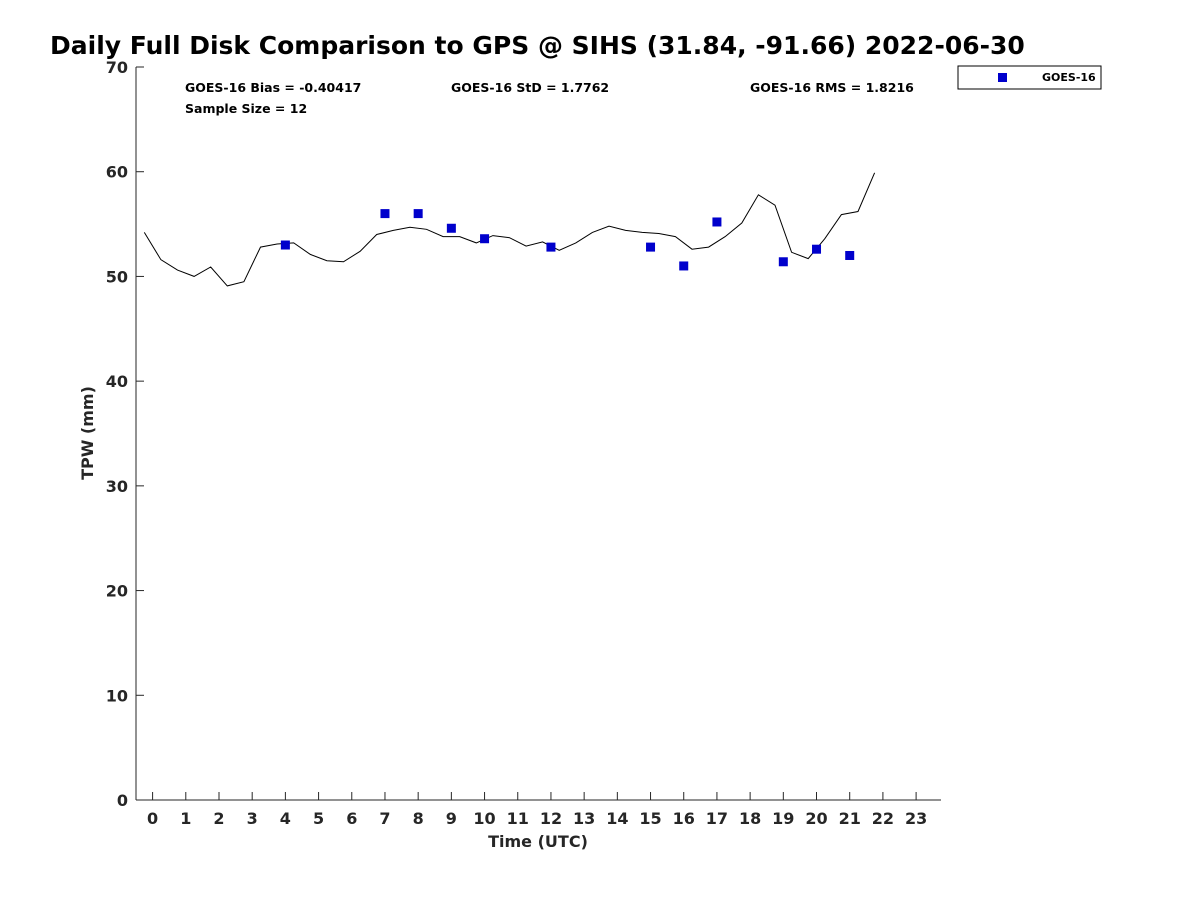 The image size is (1200, 900). What do you see at coordinates (117, 381) in the screenshot?
I see `y-tick-label: 40` at bounding box center [117, 381].